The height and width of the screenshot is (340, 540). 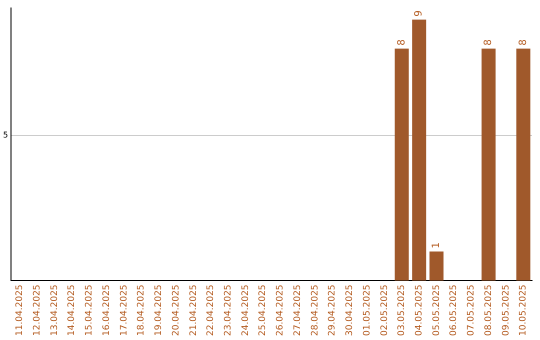 I want to click on x-tick-label: 30.04.2025, so click(x=350, y=310).